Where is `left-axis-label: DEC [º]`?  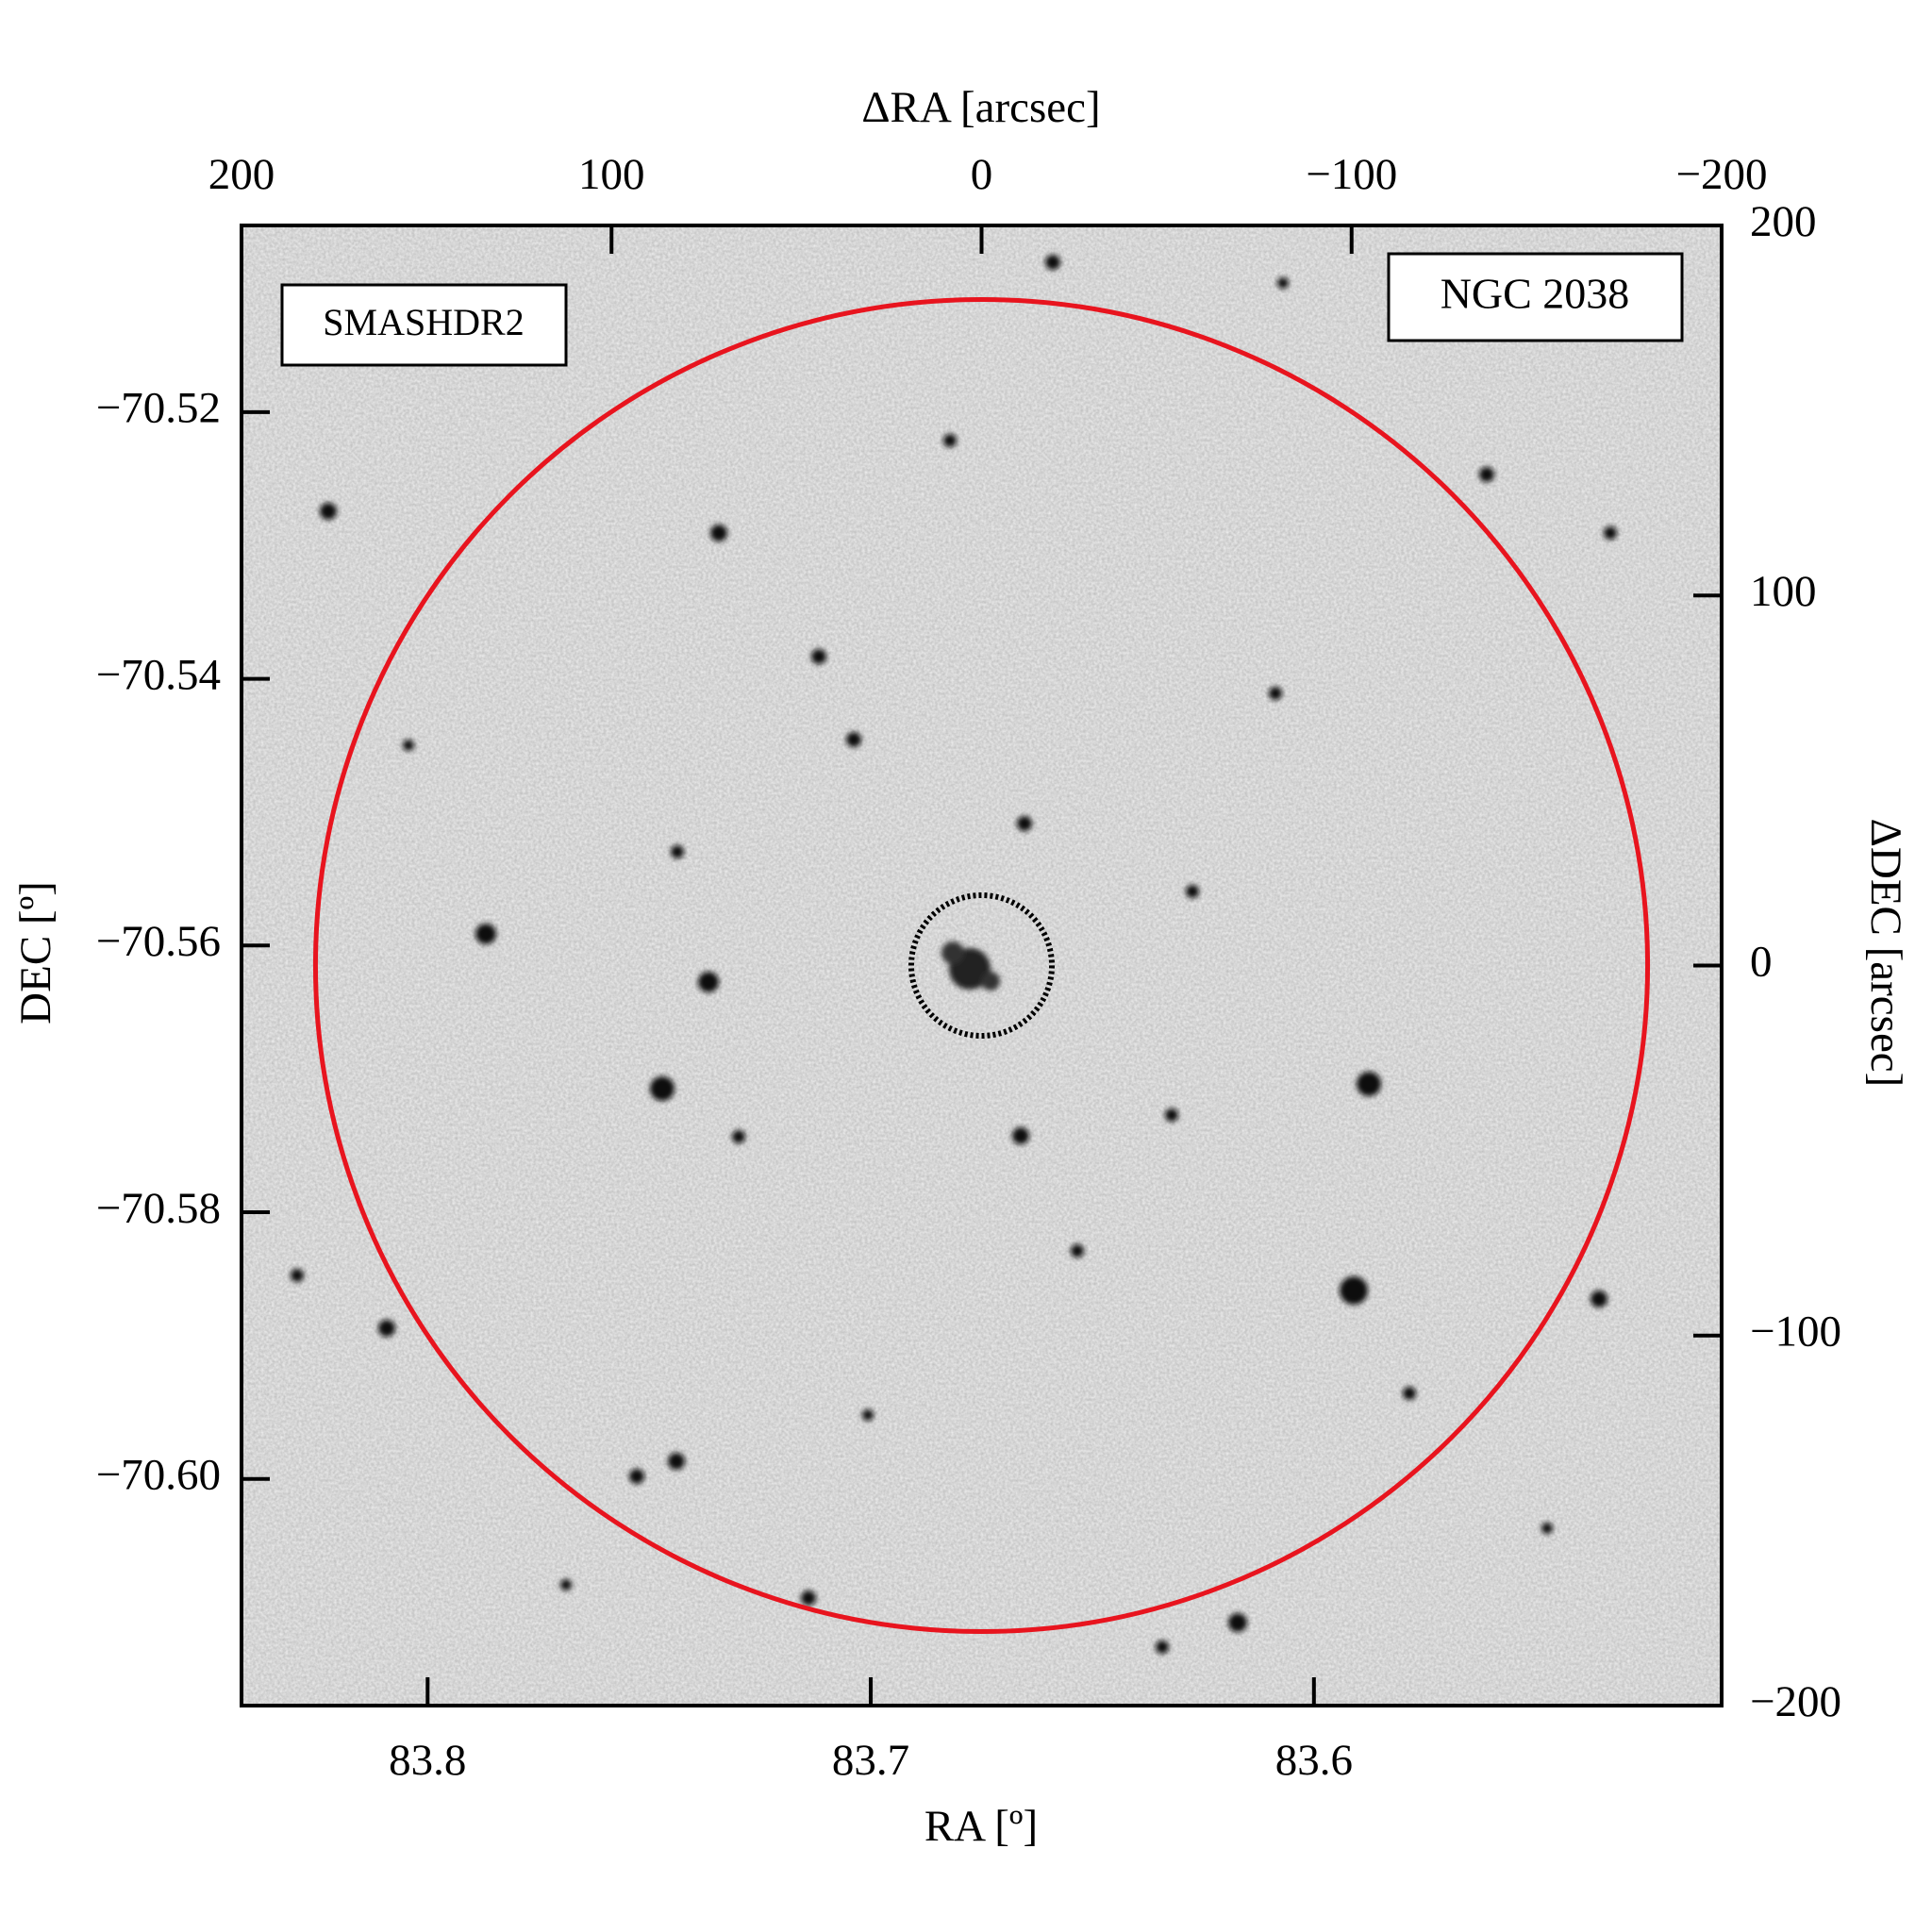 left-axis-label: DEC [º] is located at coordinates (36, 953).